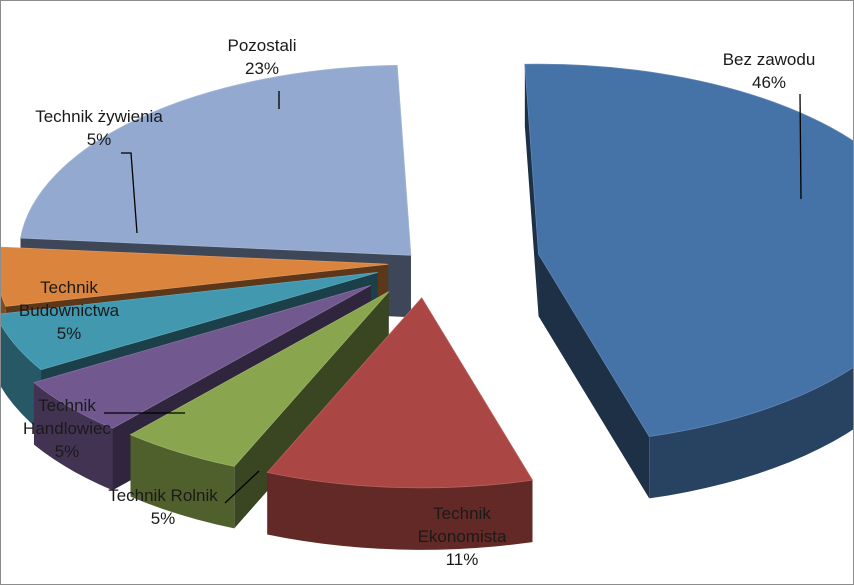  Describe the element at coordinates (462, 536) in the screenshot. I see `slice-category-label: Ekonomista` at that location.